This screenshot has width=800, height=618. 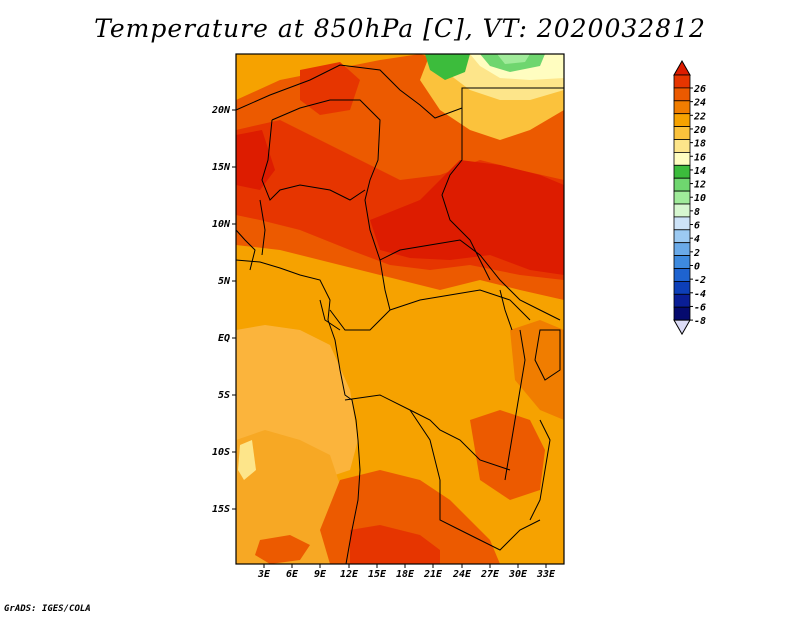 I want to click on colorbar-label: 10, so click(x=700, y=198).